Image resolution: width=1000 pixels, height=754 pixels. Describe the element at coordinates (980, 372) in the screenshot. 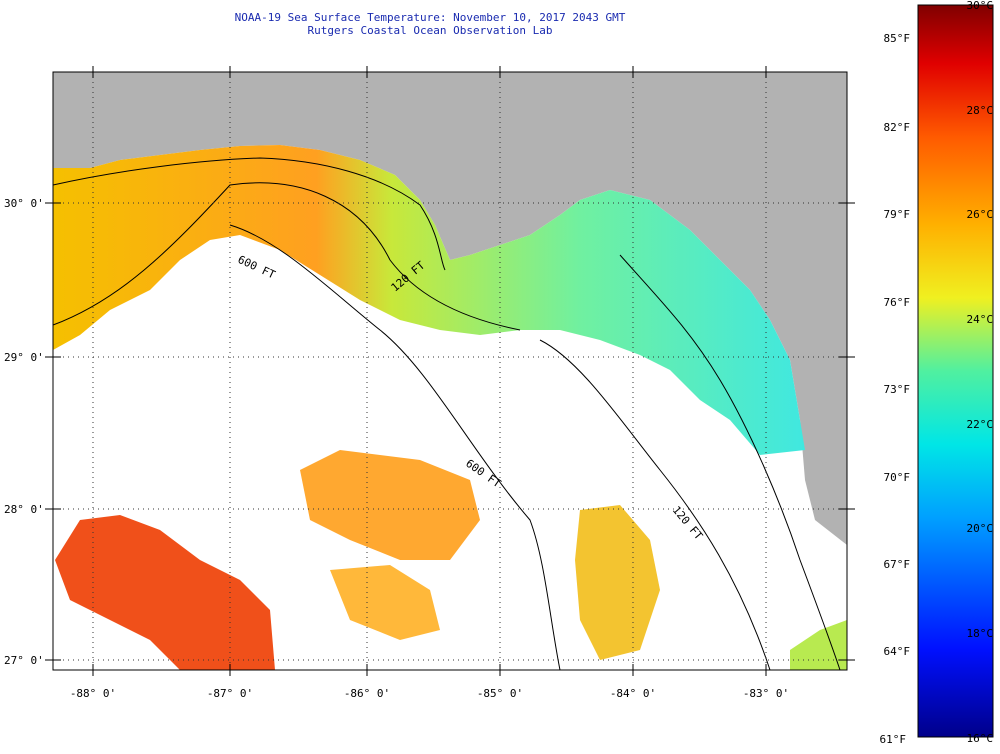

I see `colorbar-celsius-labels: 30°C 28°C 26°C 24°C 22°C 20°C 18°C 16°C` at that location.